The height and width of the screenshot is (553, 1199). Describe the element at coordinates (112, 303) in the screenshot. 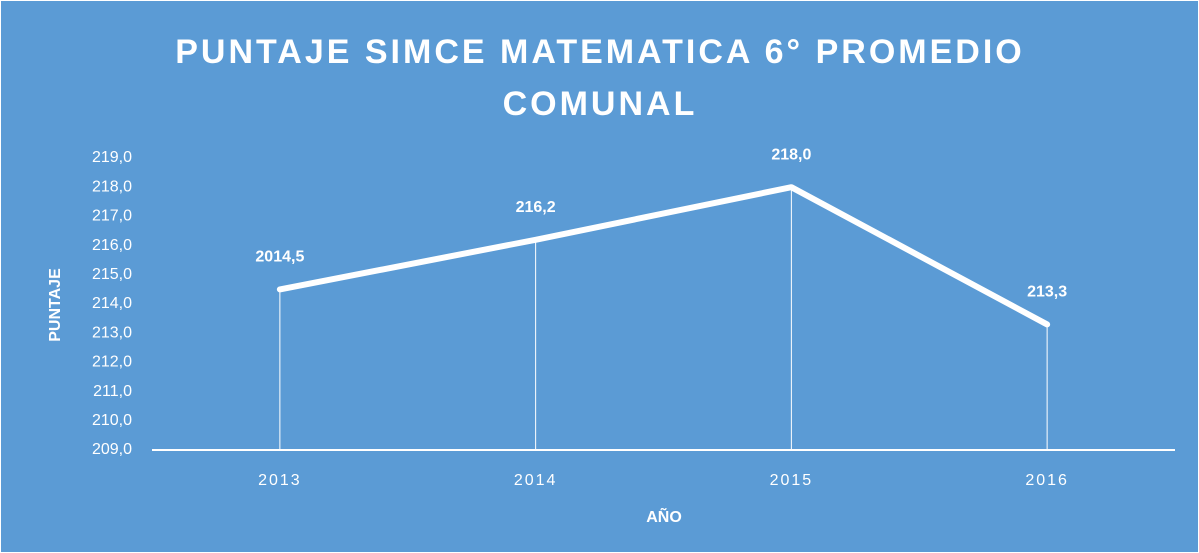

I see `y-tick-label: 214,0` at that location.